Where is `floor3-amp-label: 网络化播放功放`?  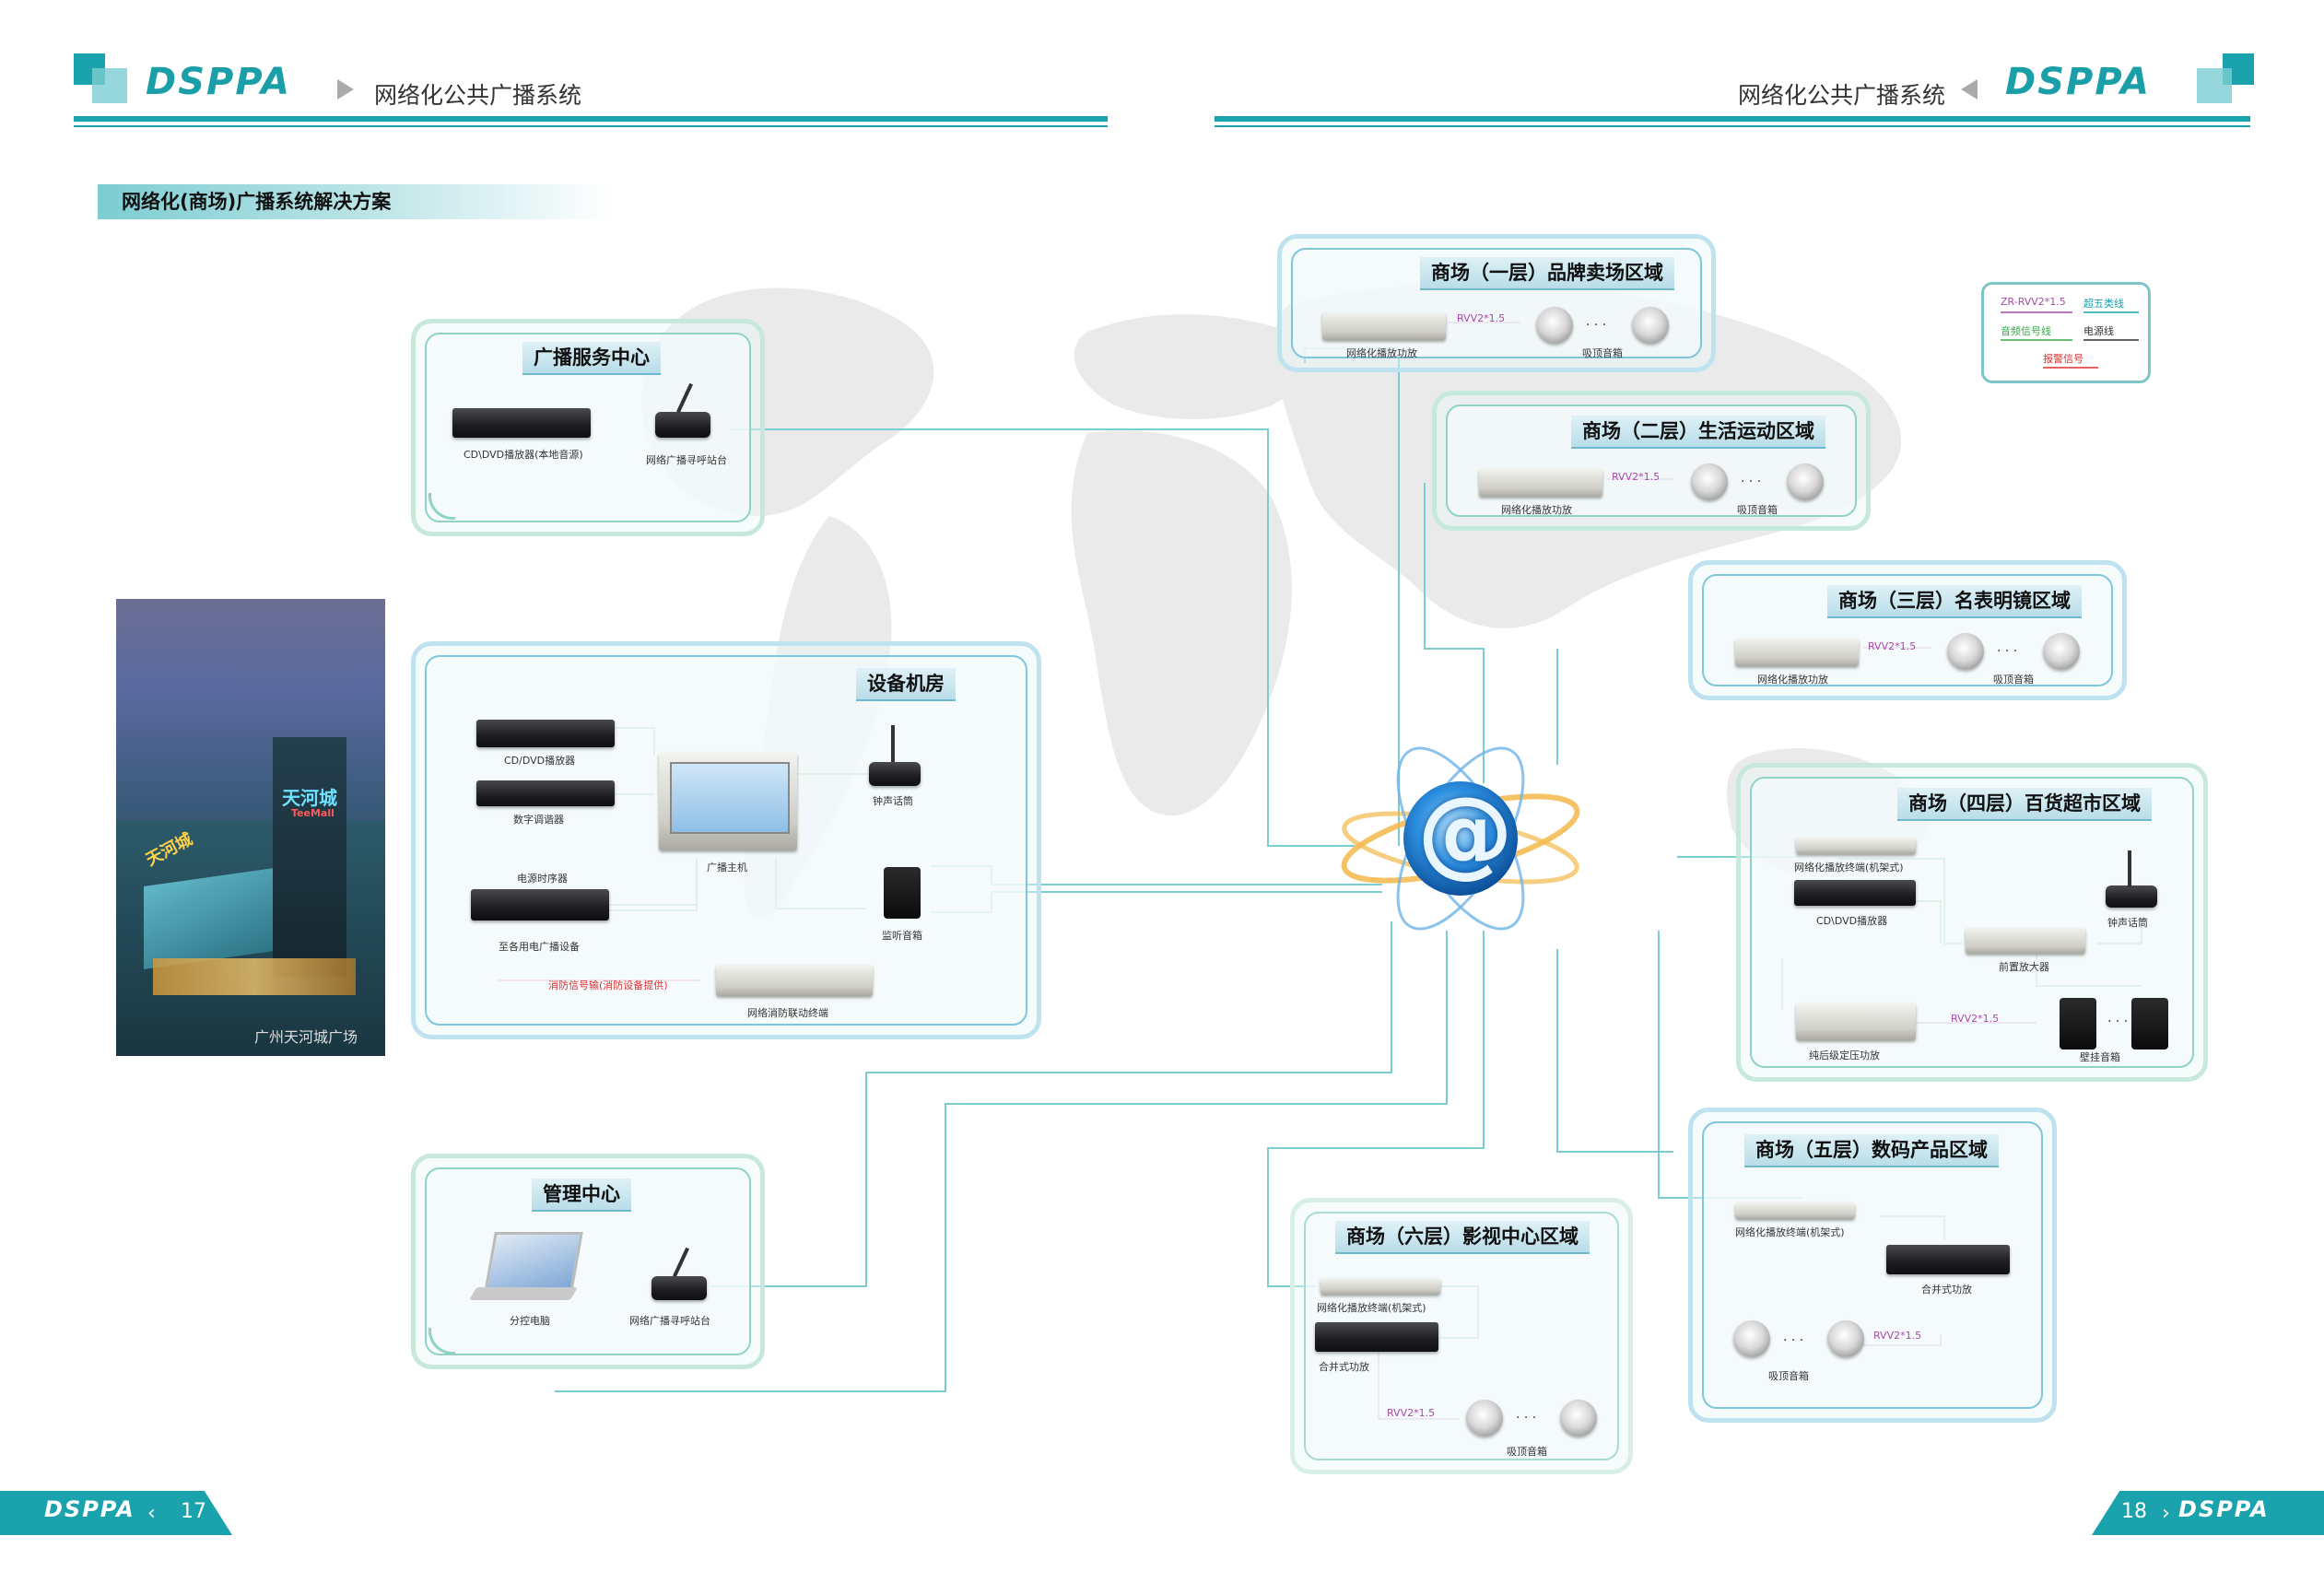
floor3-amp-label: 网络化播放功放 is located at coordinates (1792, 680).